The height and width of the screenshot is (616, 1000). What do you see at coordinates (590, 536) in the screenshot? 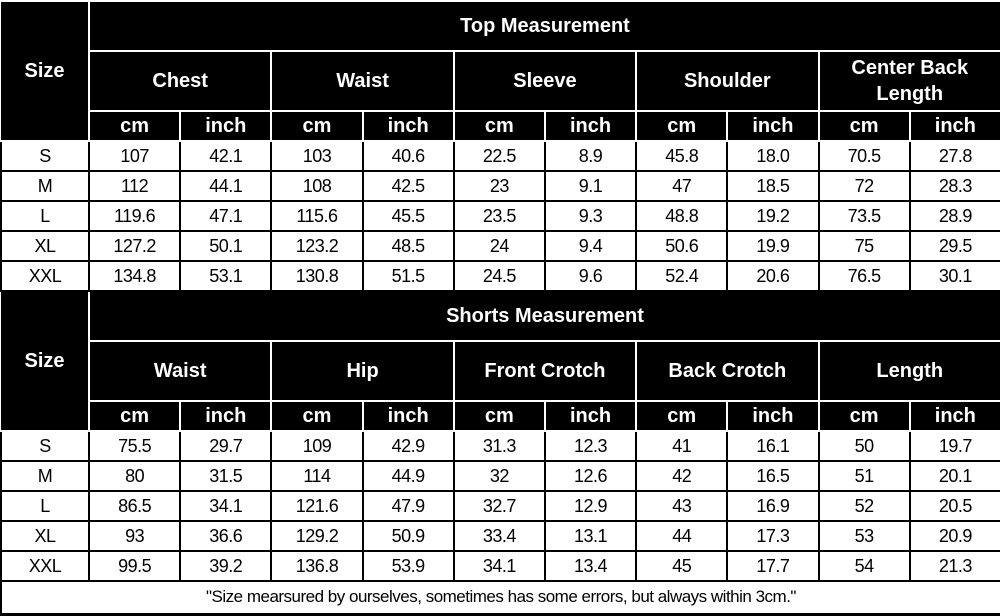
I see `value-cell: 13.1` at bounding box center [590, 536].